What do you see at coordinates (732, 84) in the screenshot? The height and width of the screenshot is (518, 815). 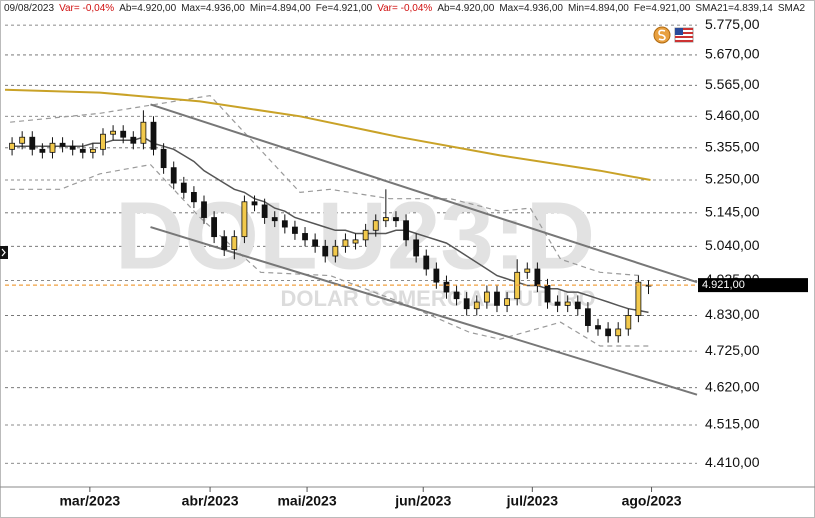 I see `y-tick-label: 5.565,00` at bounding box center [732, 84].